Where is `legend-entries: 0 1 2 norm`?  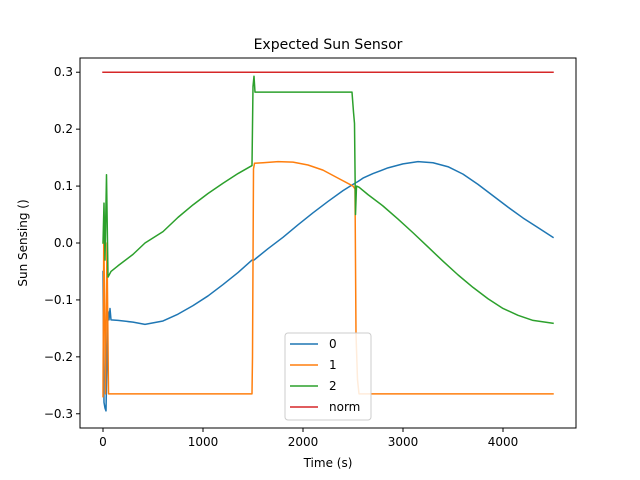 legend-entries: 0 1 2 norm is located at coordinates (325, 375).